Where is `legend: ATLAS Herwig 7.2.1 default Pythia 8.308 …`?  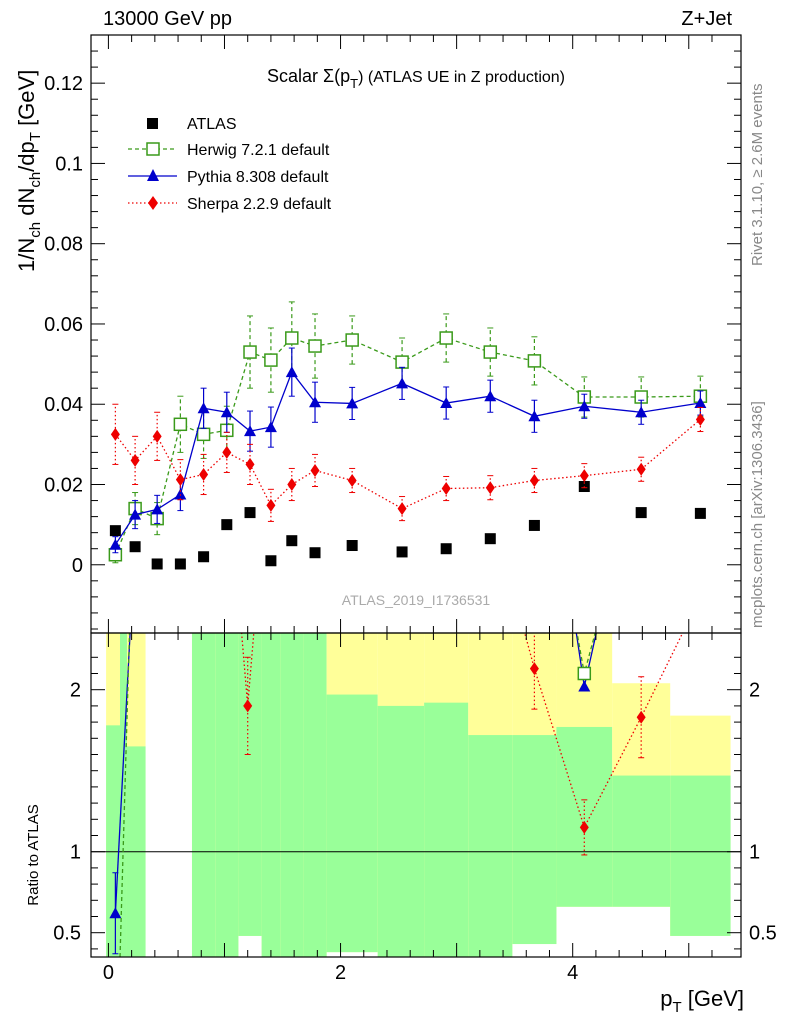 legend: ATLAS Herwig 7.2.1 default Pythia 8.308 … is located at coordinates (230, 164).